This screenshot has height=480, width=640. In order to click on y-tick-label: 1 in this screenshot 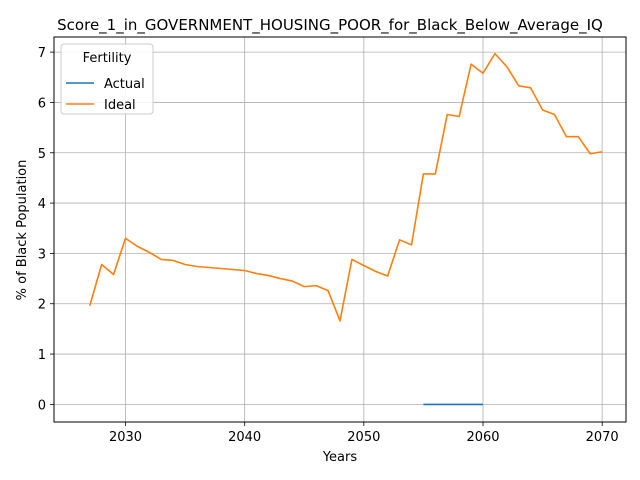, I will do `click(42, 355)`.